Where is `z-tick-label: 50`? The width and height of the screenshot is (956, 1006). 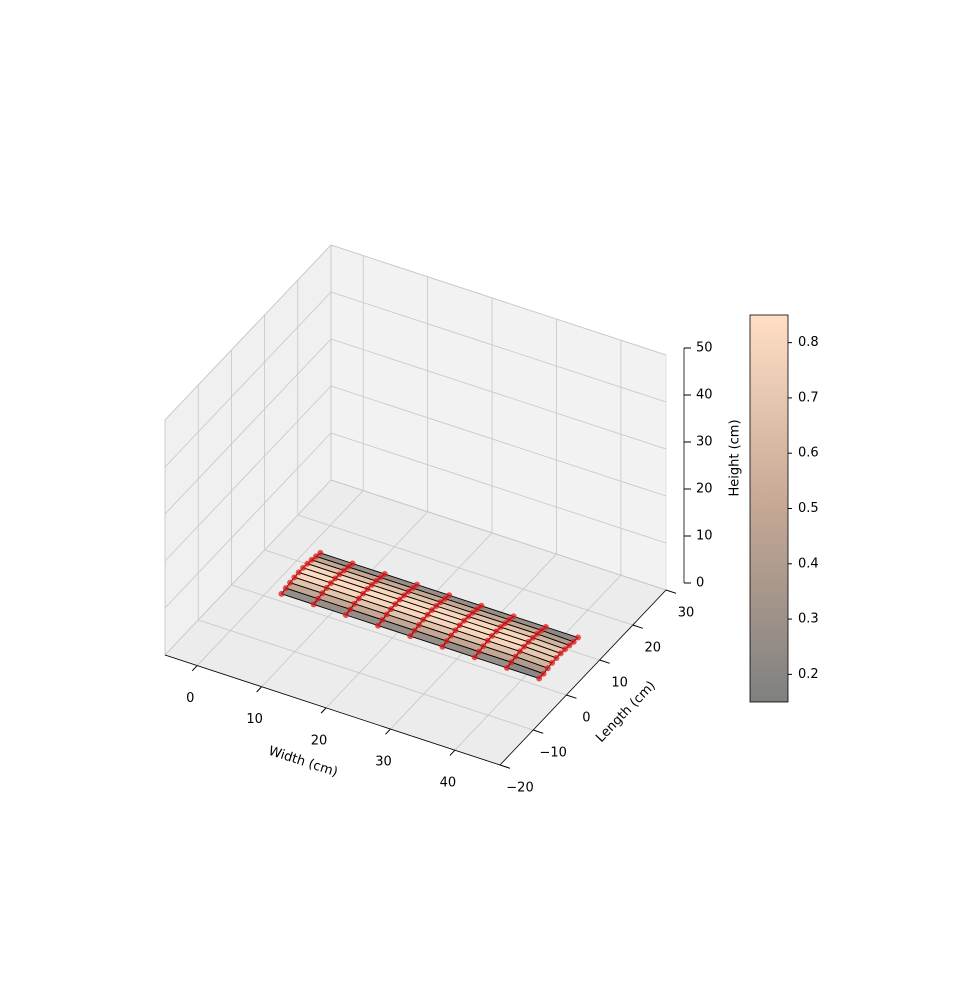
z-tick-label: 50 is located at coordinates (704, 348).